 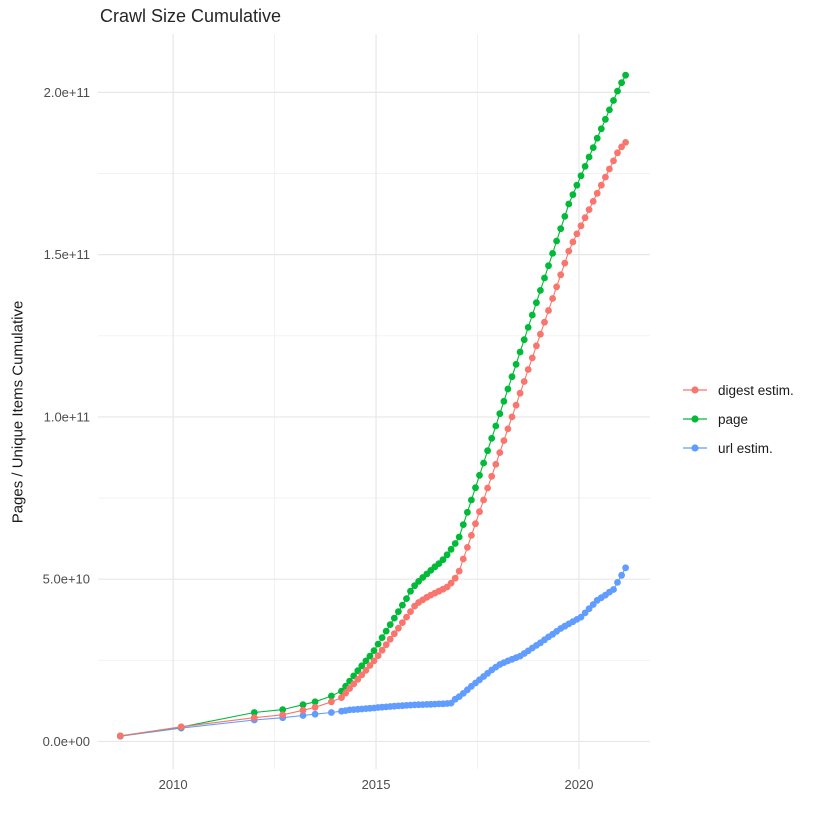 What do you see at coordinates (695, 390) in the screenshot?
I see `legend-key-dot` at bounding box center [695, 390].